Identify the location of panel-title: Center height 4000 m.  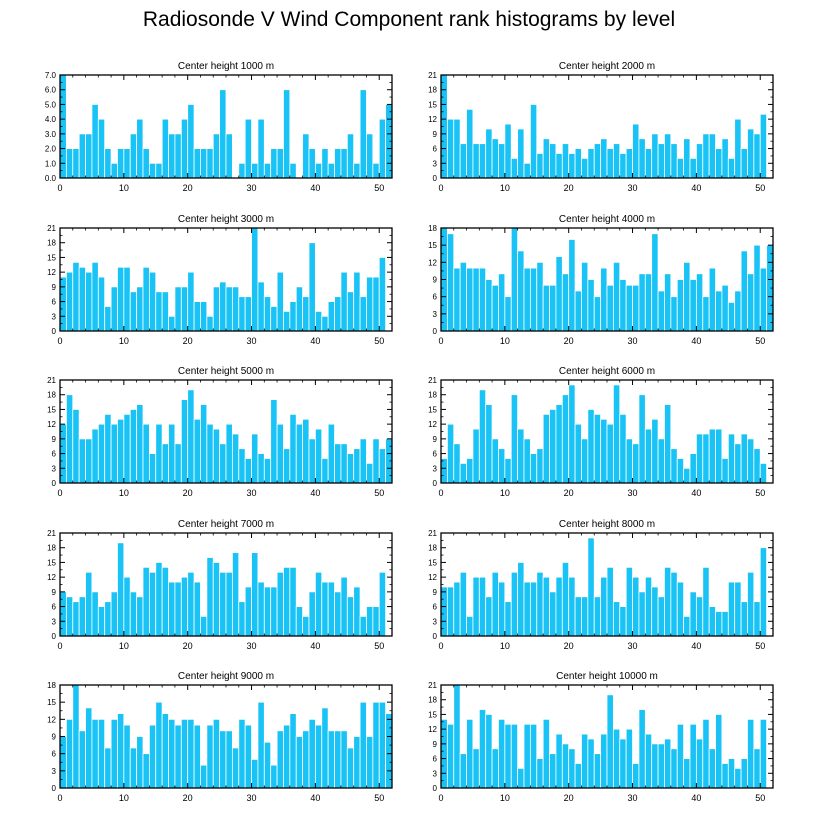
(607, 219).